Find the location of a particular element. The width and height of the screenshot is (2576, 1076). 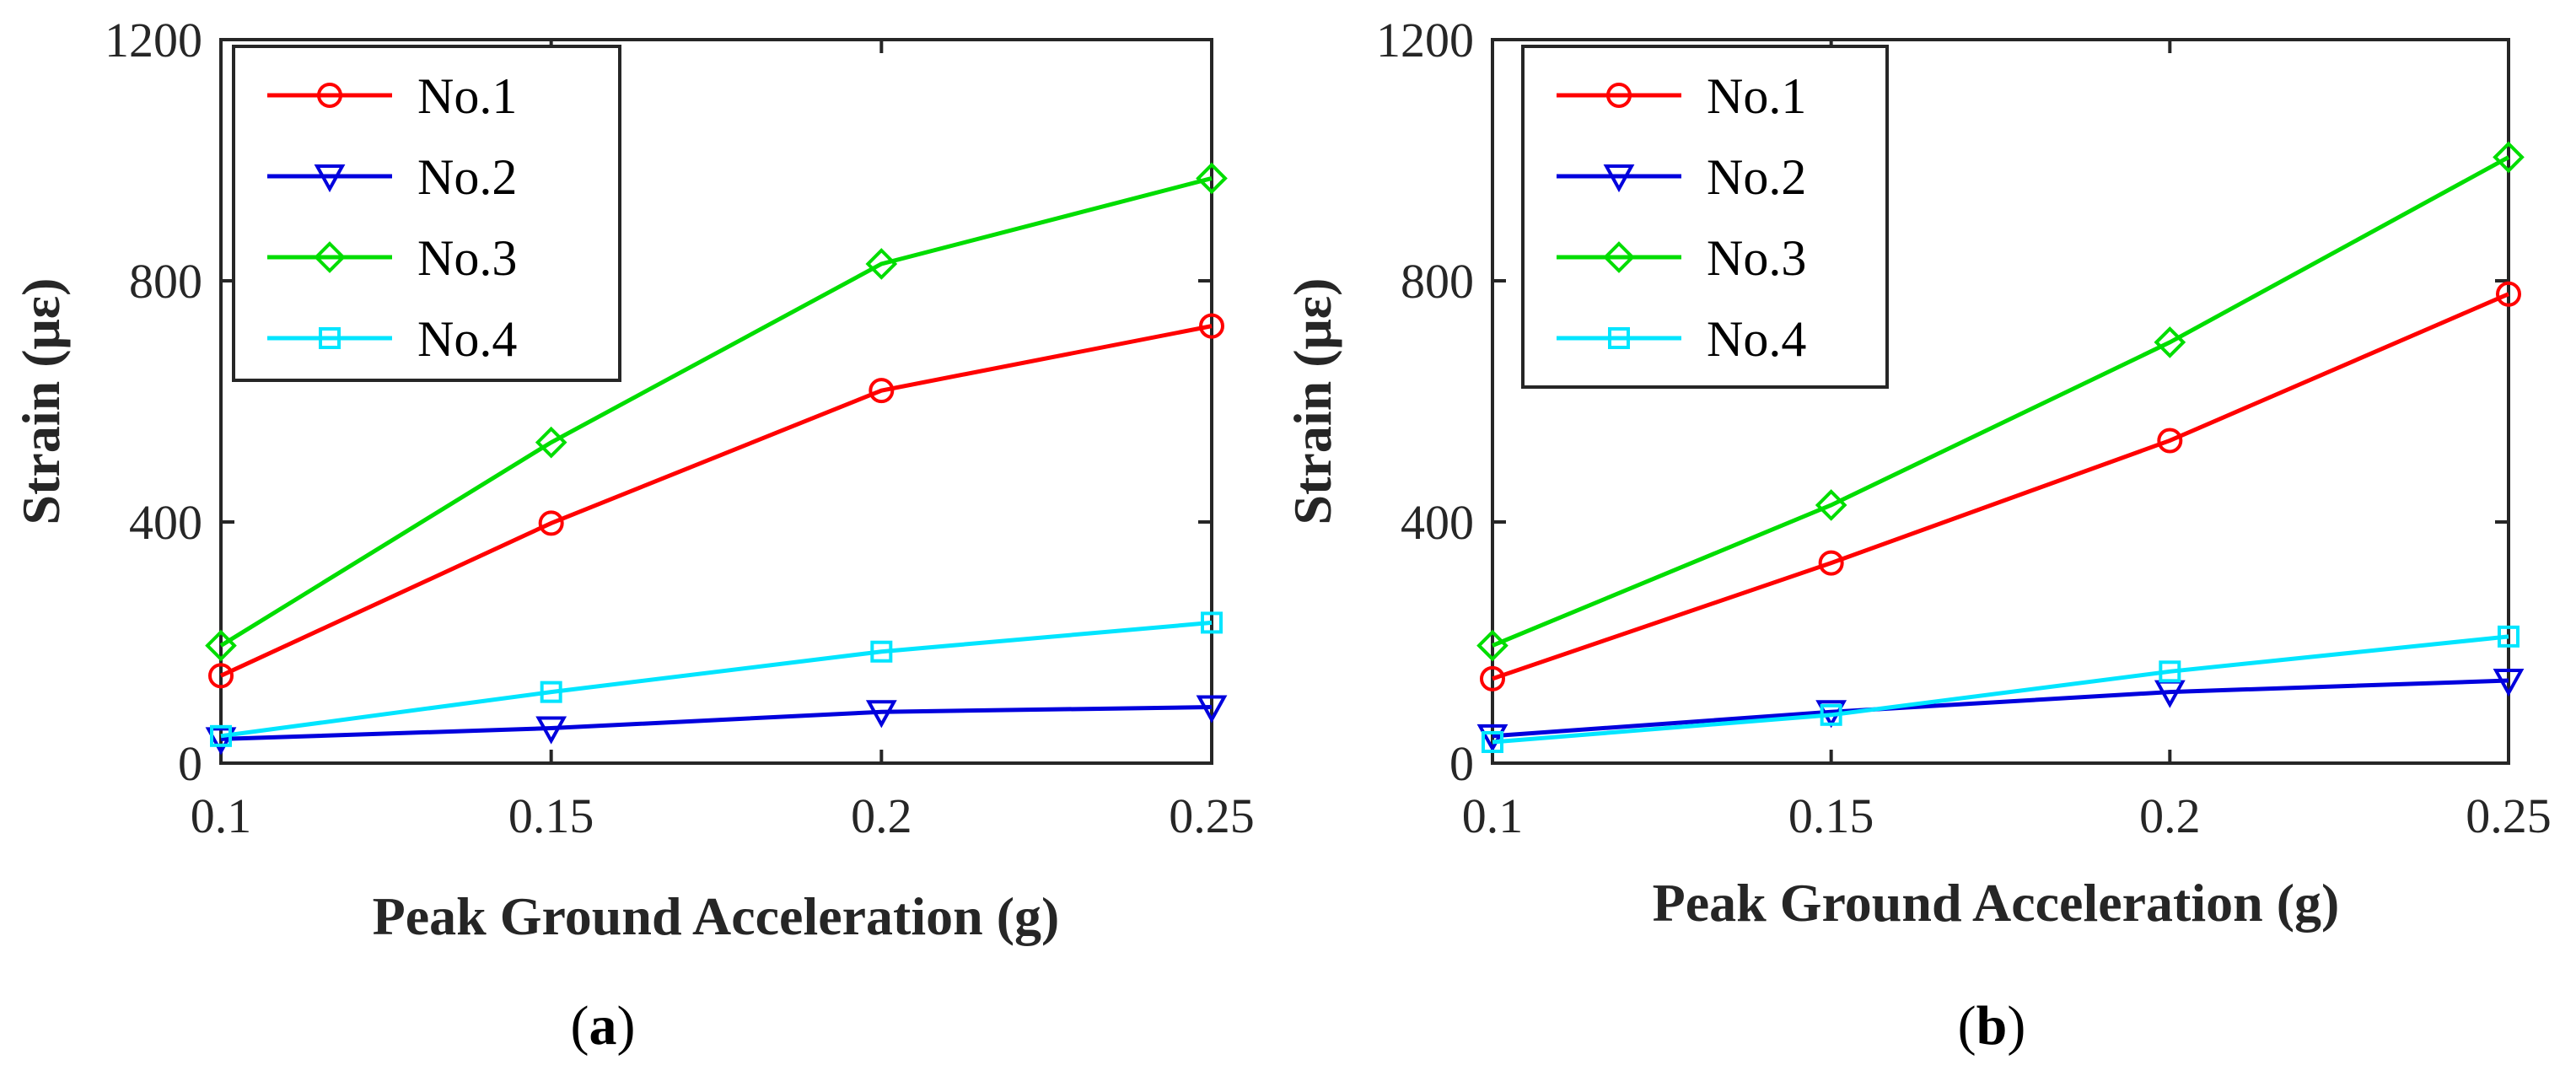

panel-letter: a is located at coordinates (603, 1026).